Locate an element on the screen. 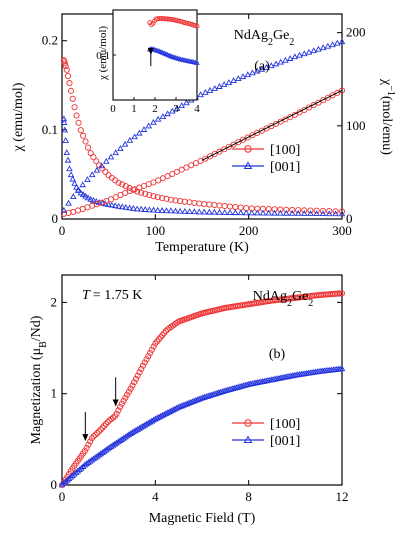 The height and width of the screenshot is (537, 415). inset-xtick-label-2: 2 is located at coordinates (155, 109).